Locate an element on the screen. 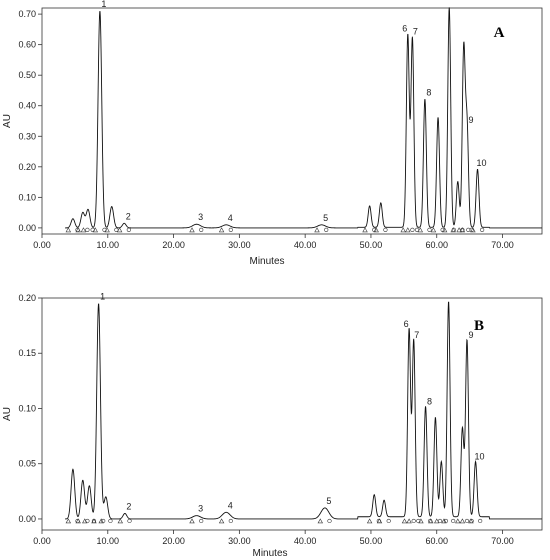  y-tick-label: 0.60 is located at coordinates (27, 45).